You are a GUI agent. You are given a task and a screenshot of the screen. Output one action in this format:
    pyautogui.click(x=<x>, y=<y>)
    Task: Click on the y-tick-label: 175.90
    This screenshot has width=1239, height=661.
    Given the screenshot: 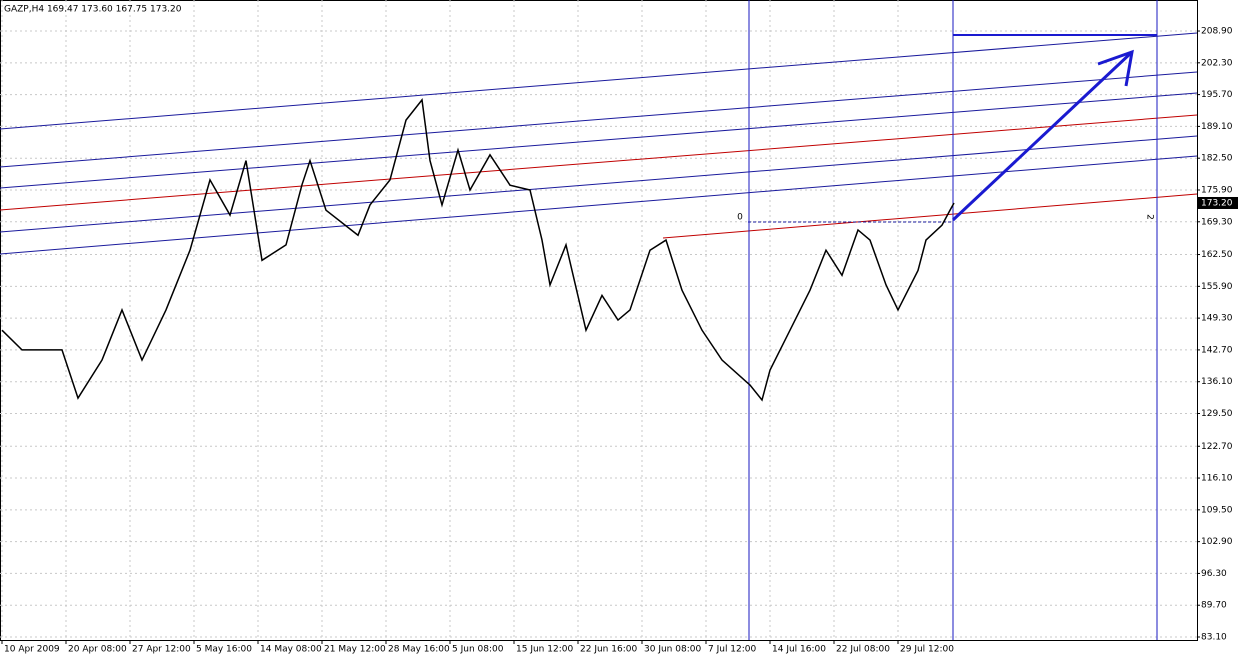 What is the action you would take?
    pyautogui.click(x=1217, y=190)
    